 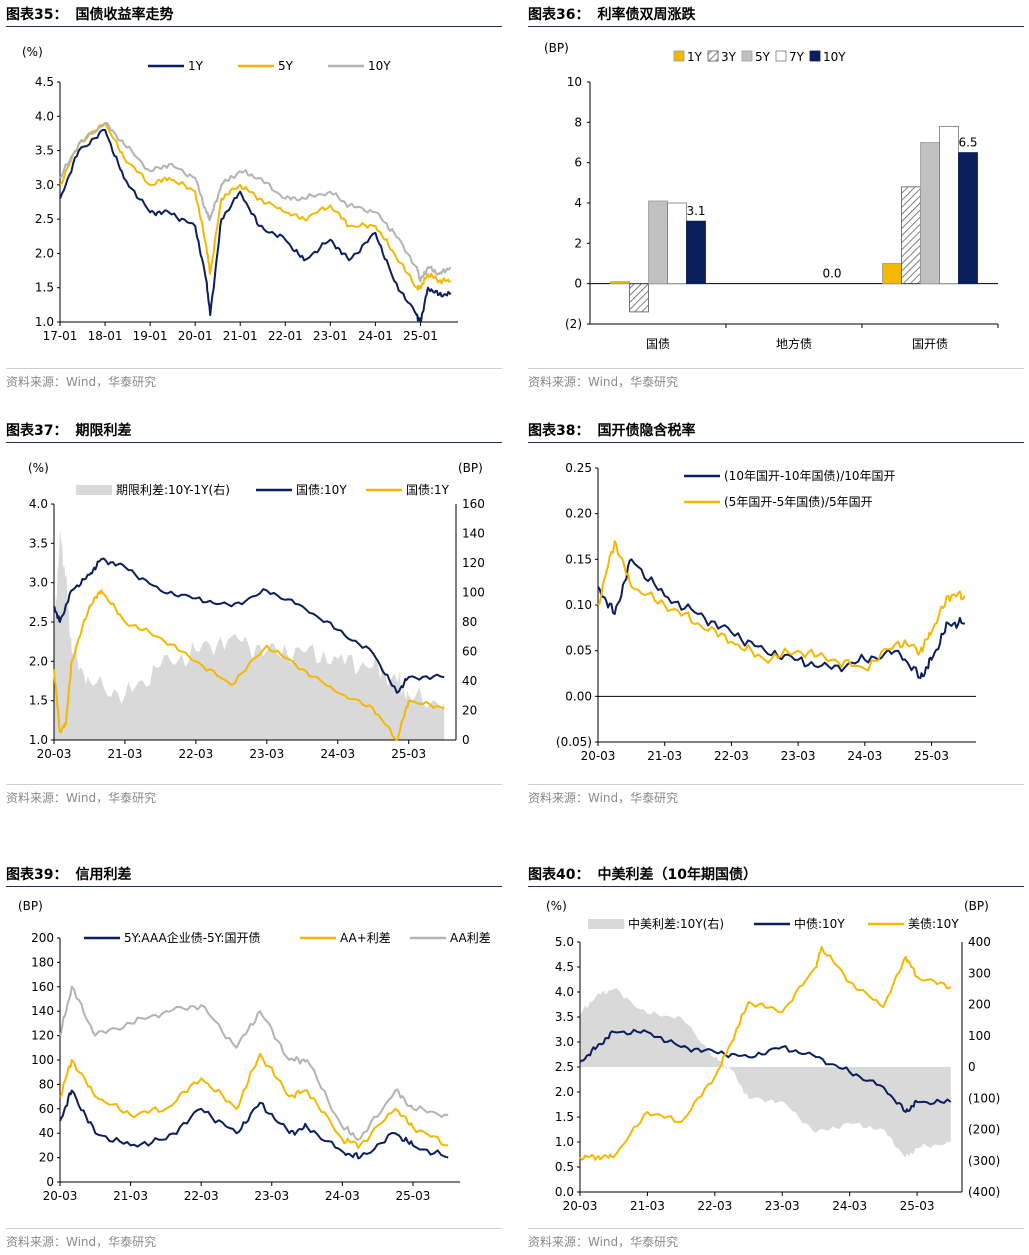 What do you see at coordinates (285, 336) in the screenshot?
I see `x-tick-label: 22-01` at bounding box center [285, 336].